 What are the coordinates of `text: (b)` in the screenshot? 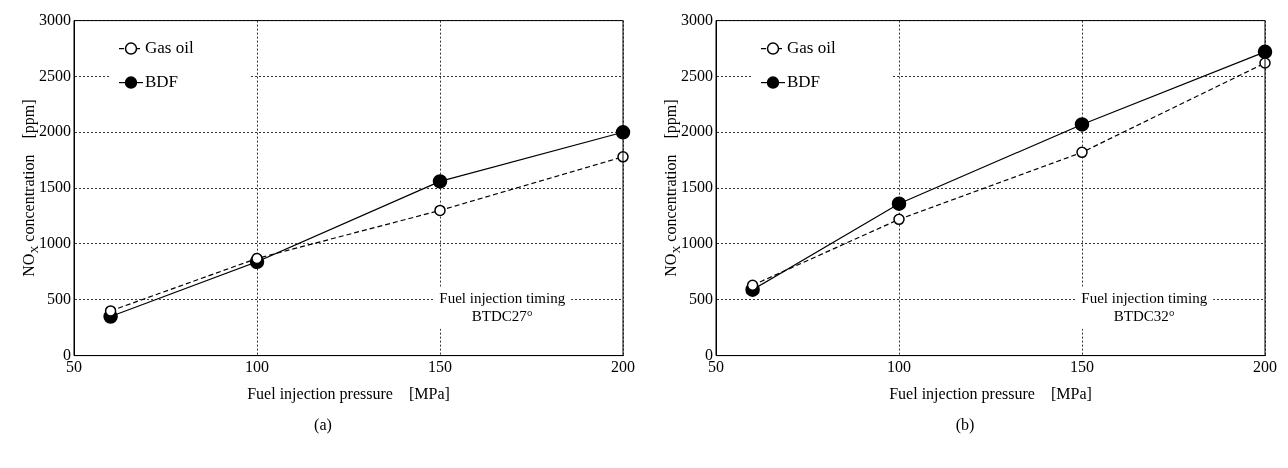 It's located at (965, 425).